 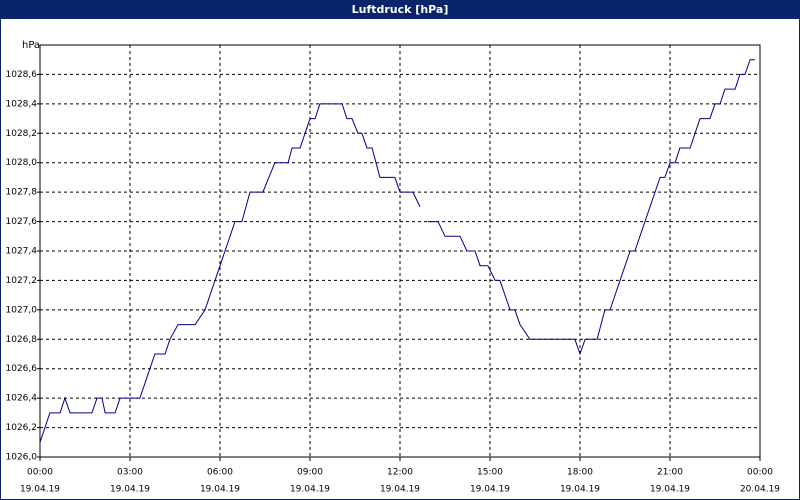 What do you see at coordinates (760, 490) in the screenshot?
I see `x-tick-date: 20.04.19` at bounding box center [760, 490].